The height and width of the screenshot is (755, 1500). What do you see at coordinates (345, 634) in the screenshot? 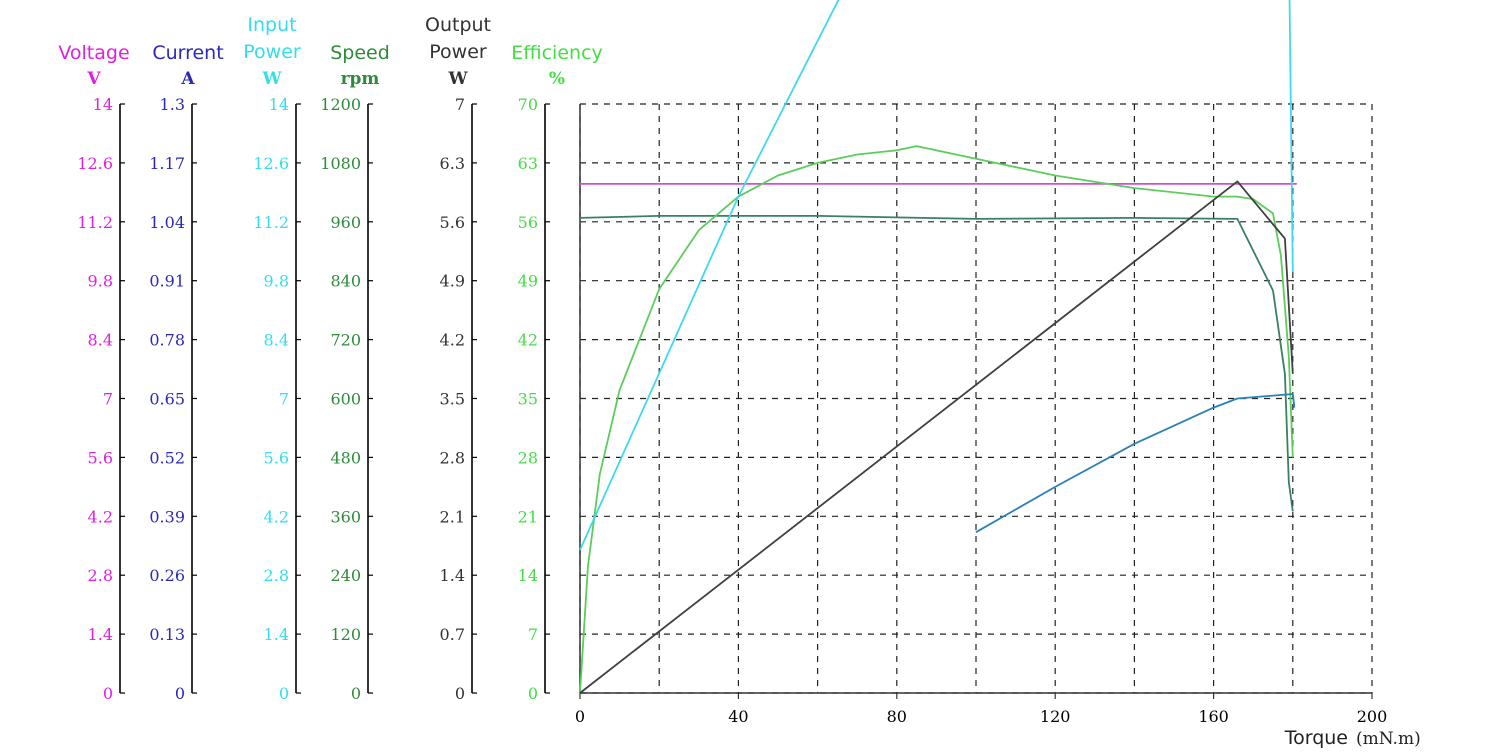
I see `y-tick-label-speed: 120` at bounding box center [345, 634].